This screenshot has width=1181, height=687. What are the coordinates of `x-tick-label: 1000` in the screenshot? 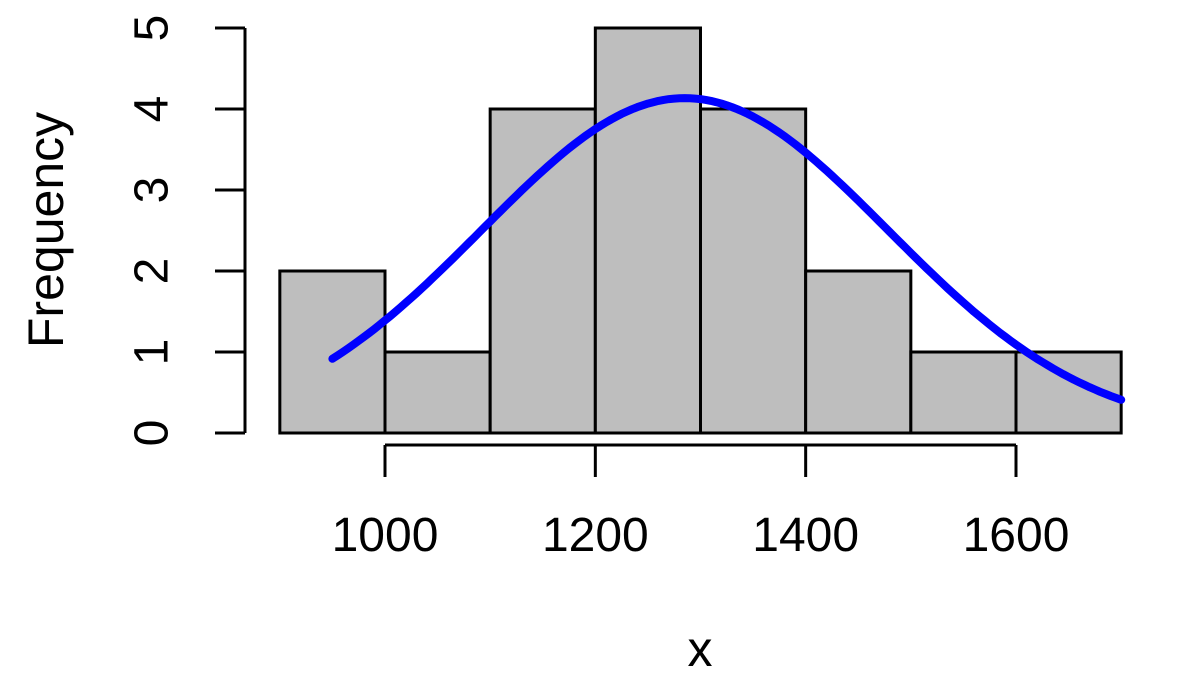 It's located at (385, 535).